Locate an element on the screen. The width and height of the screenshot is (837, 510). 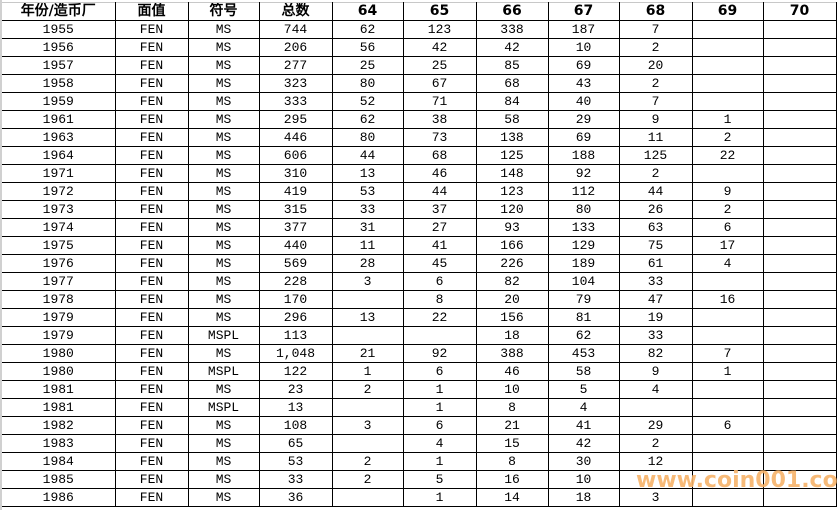
table-cell: 53 is located at coordinates (367, 191).